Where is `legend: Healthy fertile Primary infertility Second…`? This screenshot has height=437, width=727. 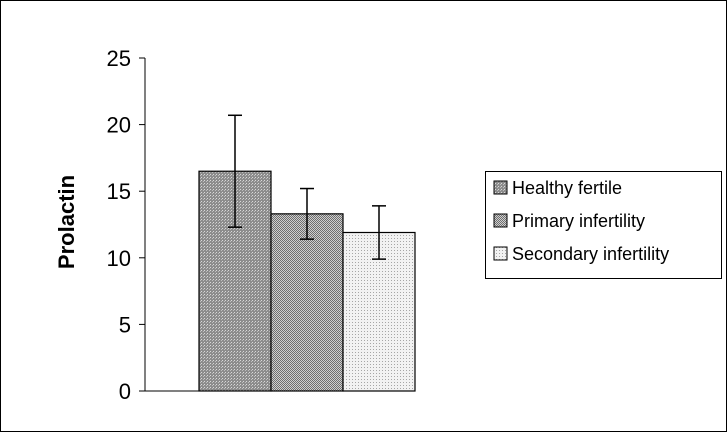 legend: Healthy fertile Primary infertility Second… is located at coordinates (603, 225).